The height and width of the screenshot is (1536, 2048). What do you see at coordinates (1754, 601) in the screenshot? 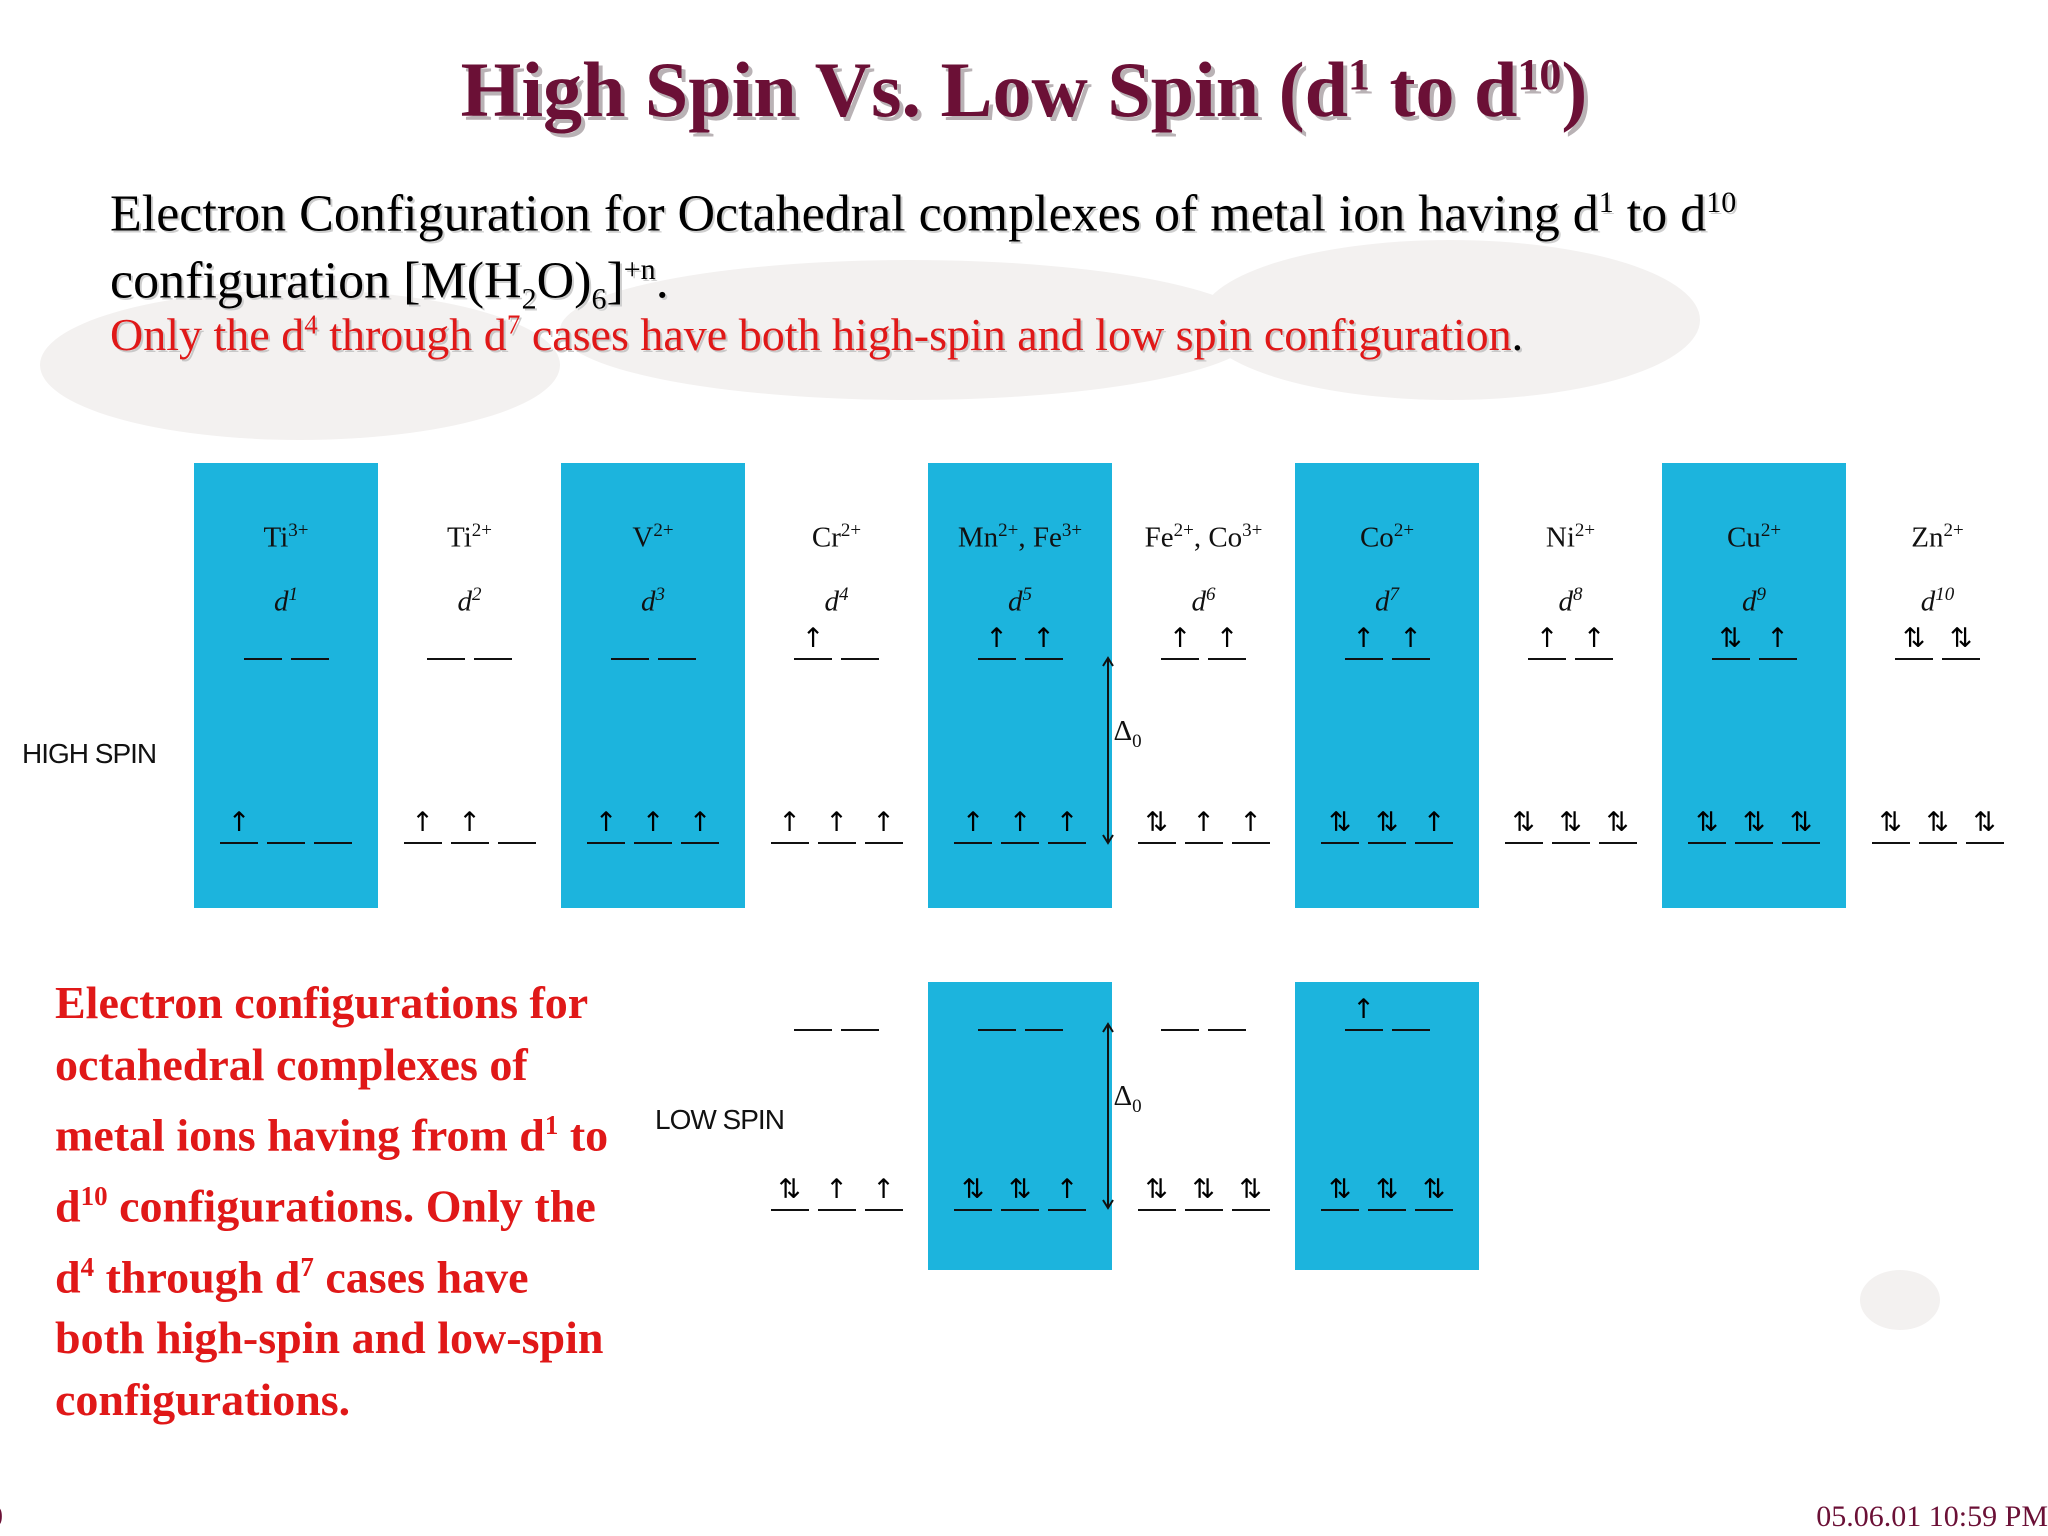
I see `d-config-label: d9` at bounding box center [1754, 601].